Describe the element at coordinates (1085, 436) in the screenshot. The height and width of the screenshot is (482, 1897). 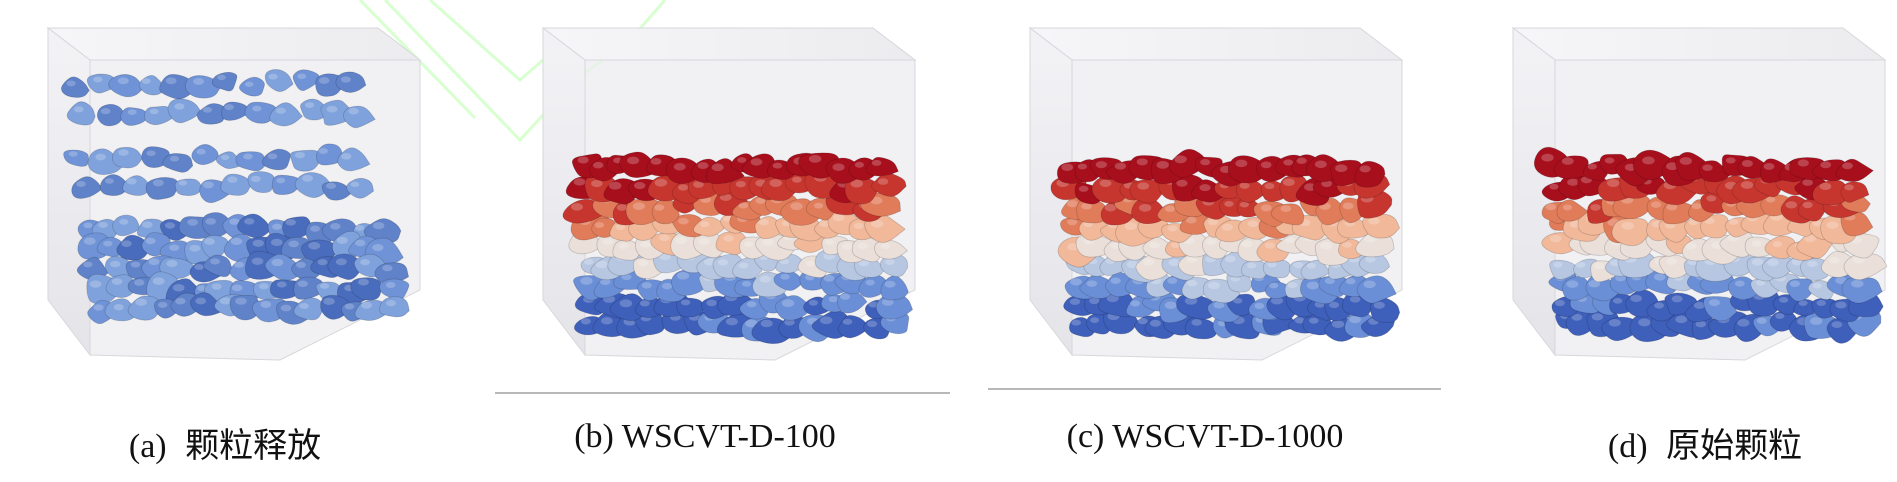
I see `caption-c-label: (c)` at that location.